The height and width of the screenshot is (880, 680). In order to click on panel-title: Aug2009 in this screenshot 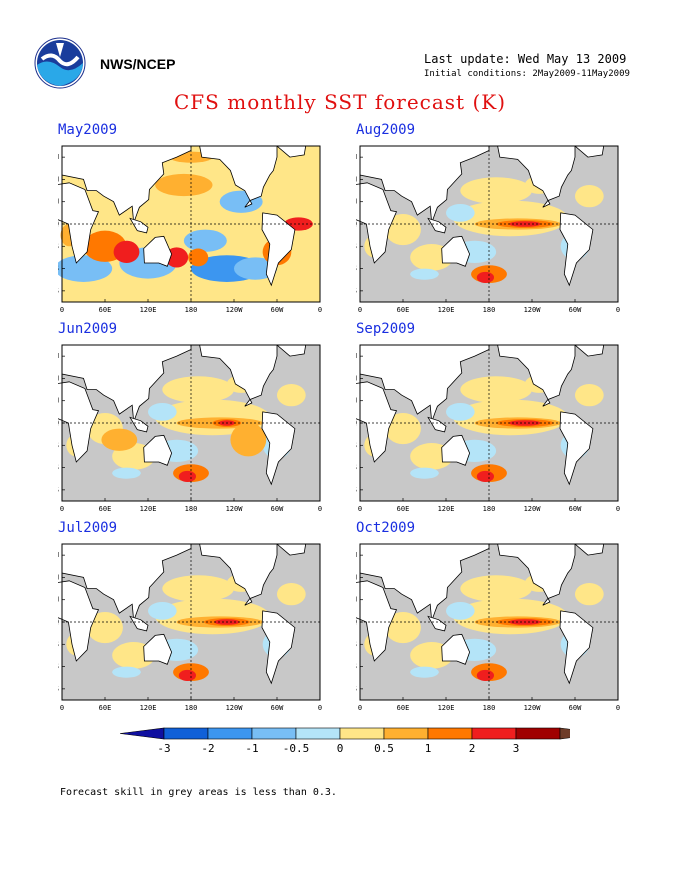, I will do `click(386, 130)`.